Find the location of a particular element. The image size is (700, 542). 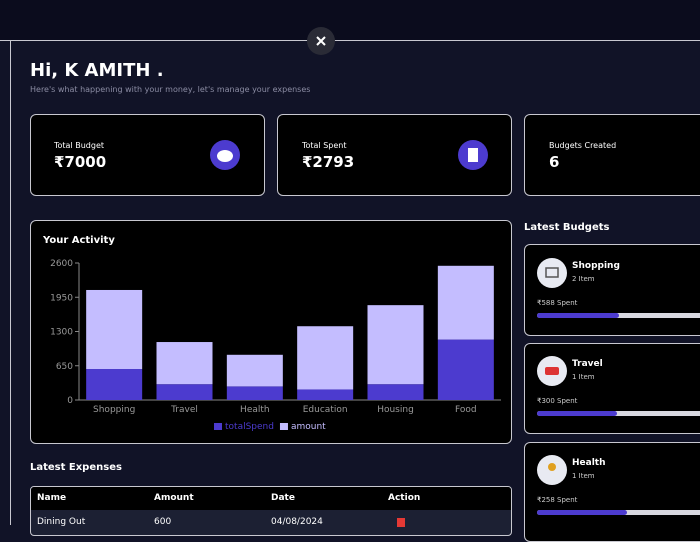

x-tick-label: Food is located at coordinates (466, 410).